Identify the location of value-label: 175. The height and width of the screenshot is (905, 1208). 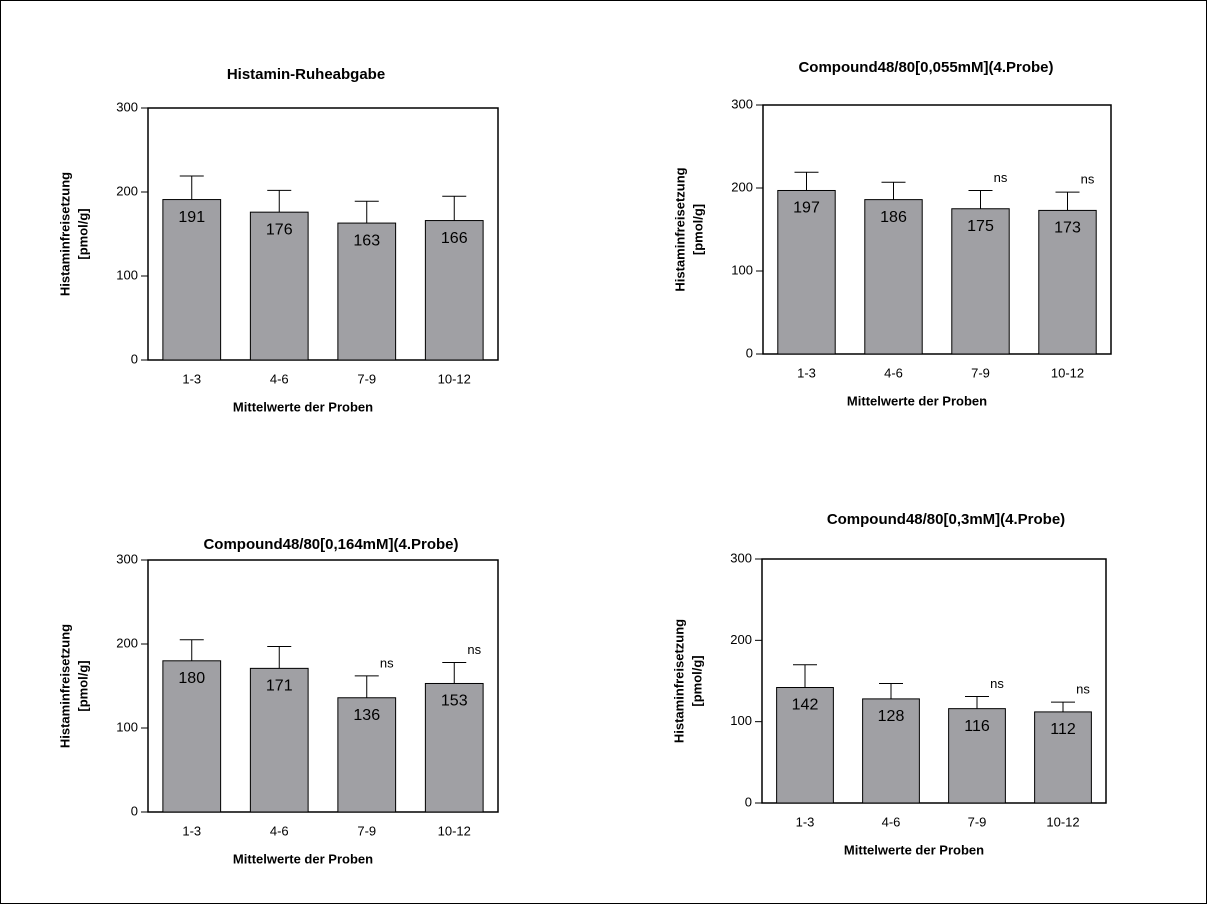
(980, 226).